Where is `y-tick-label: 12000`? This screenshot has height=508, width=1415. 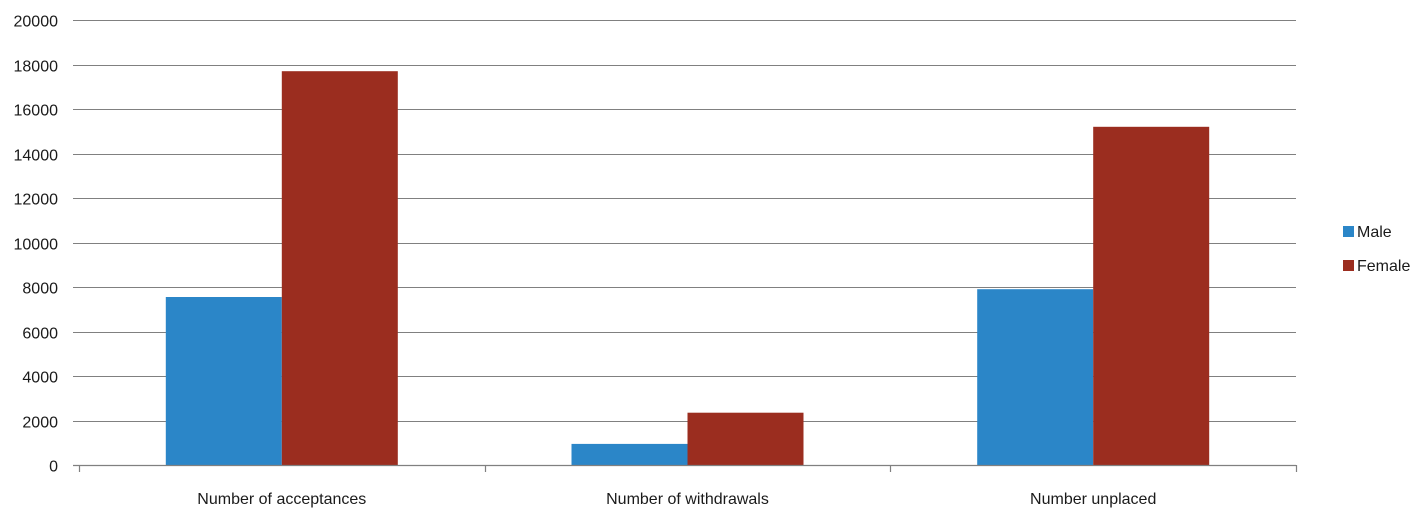 y-tick-label: 12000 is located at coordinates (36, 200).